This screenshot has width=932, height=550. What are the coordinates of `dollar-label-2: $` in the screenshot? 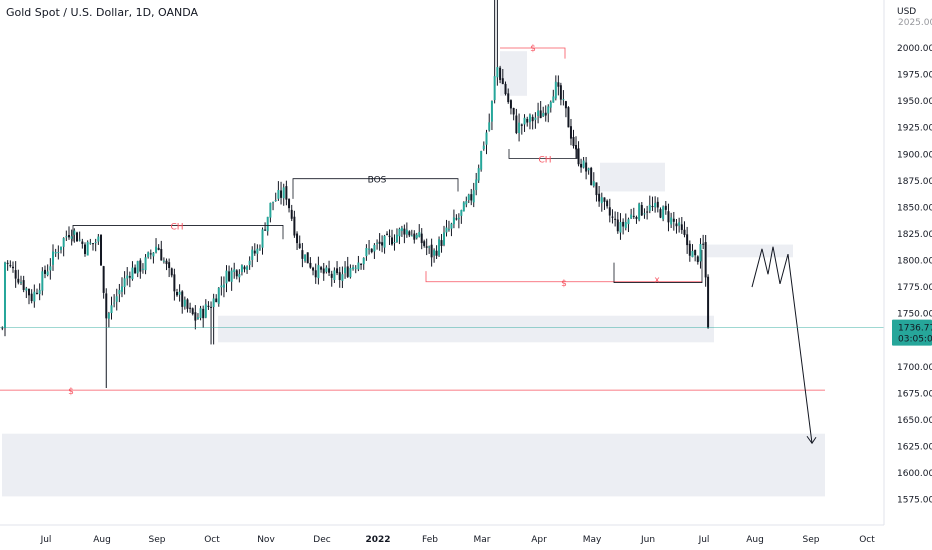 It's located at (564, 284).